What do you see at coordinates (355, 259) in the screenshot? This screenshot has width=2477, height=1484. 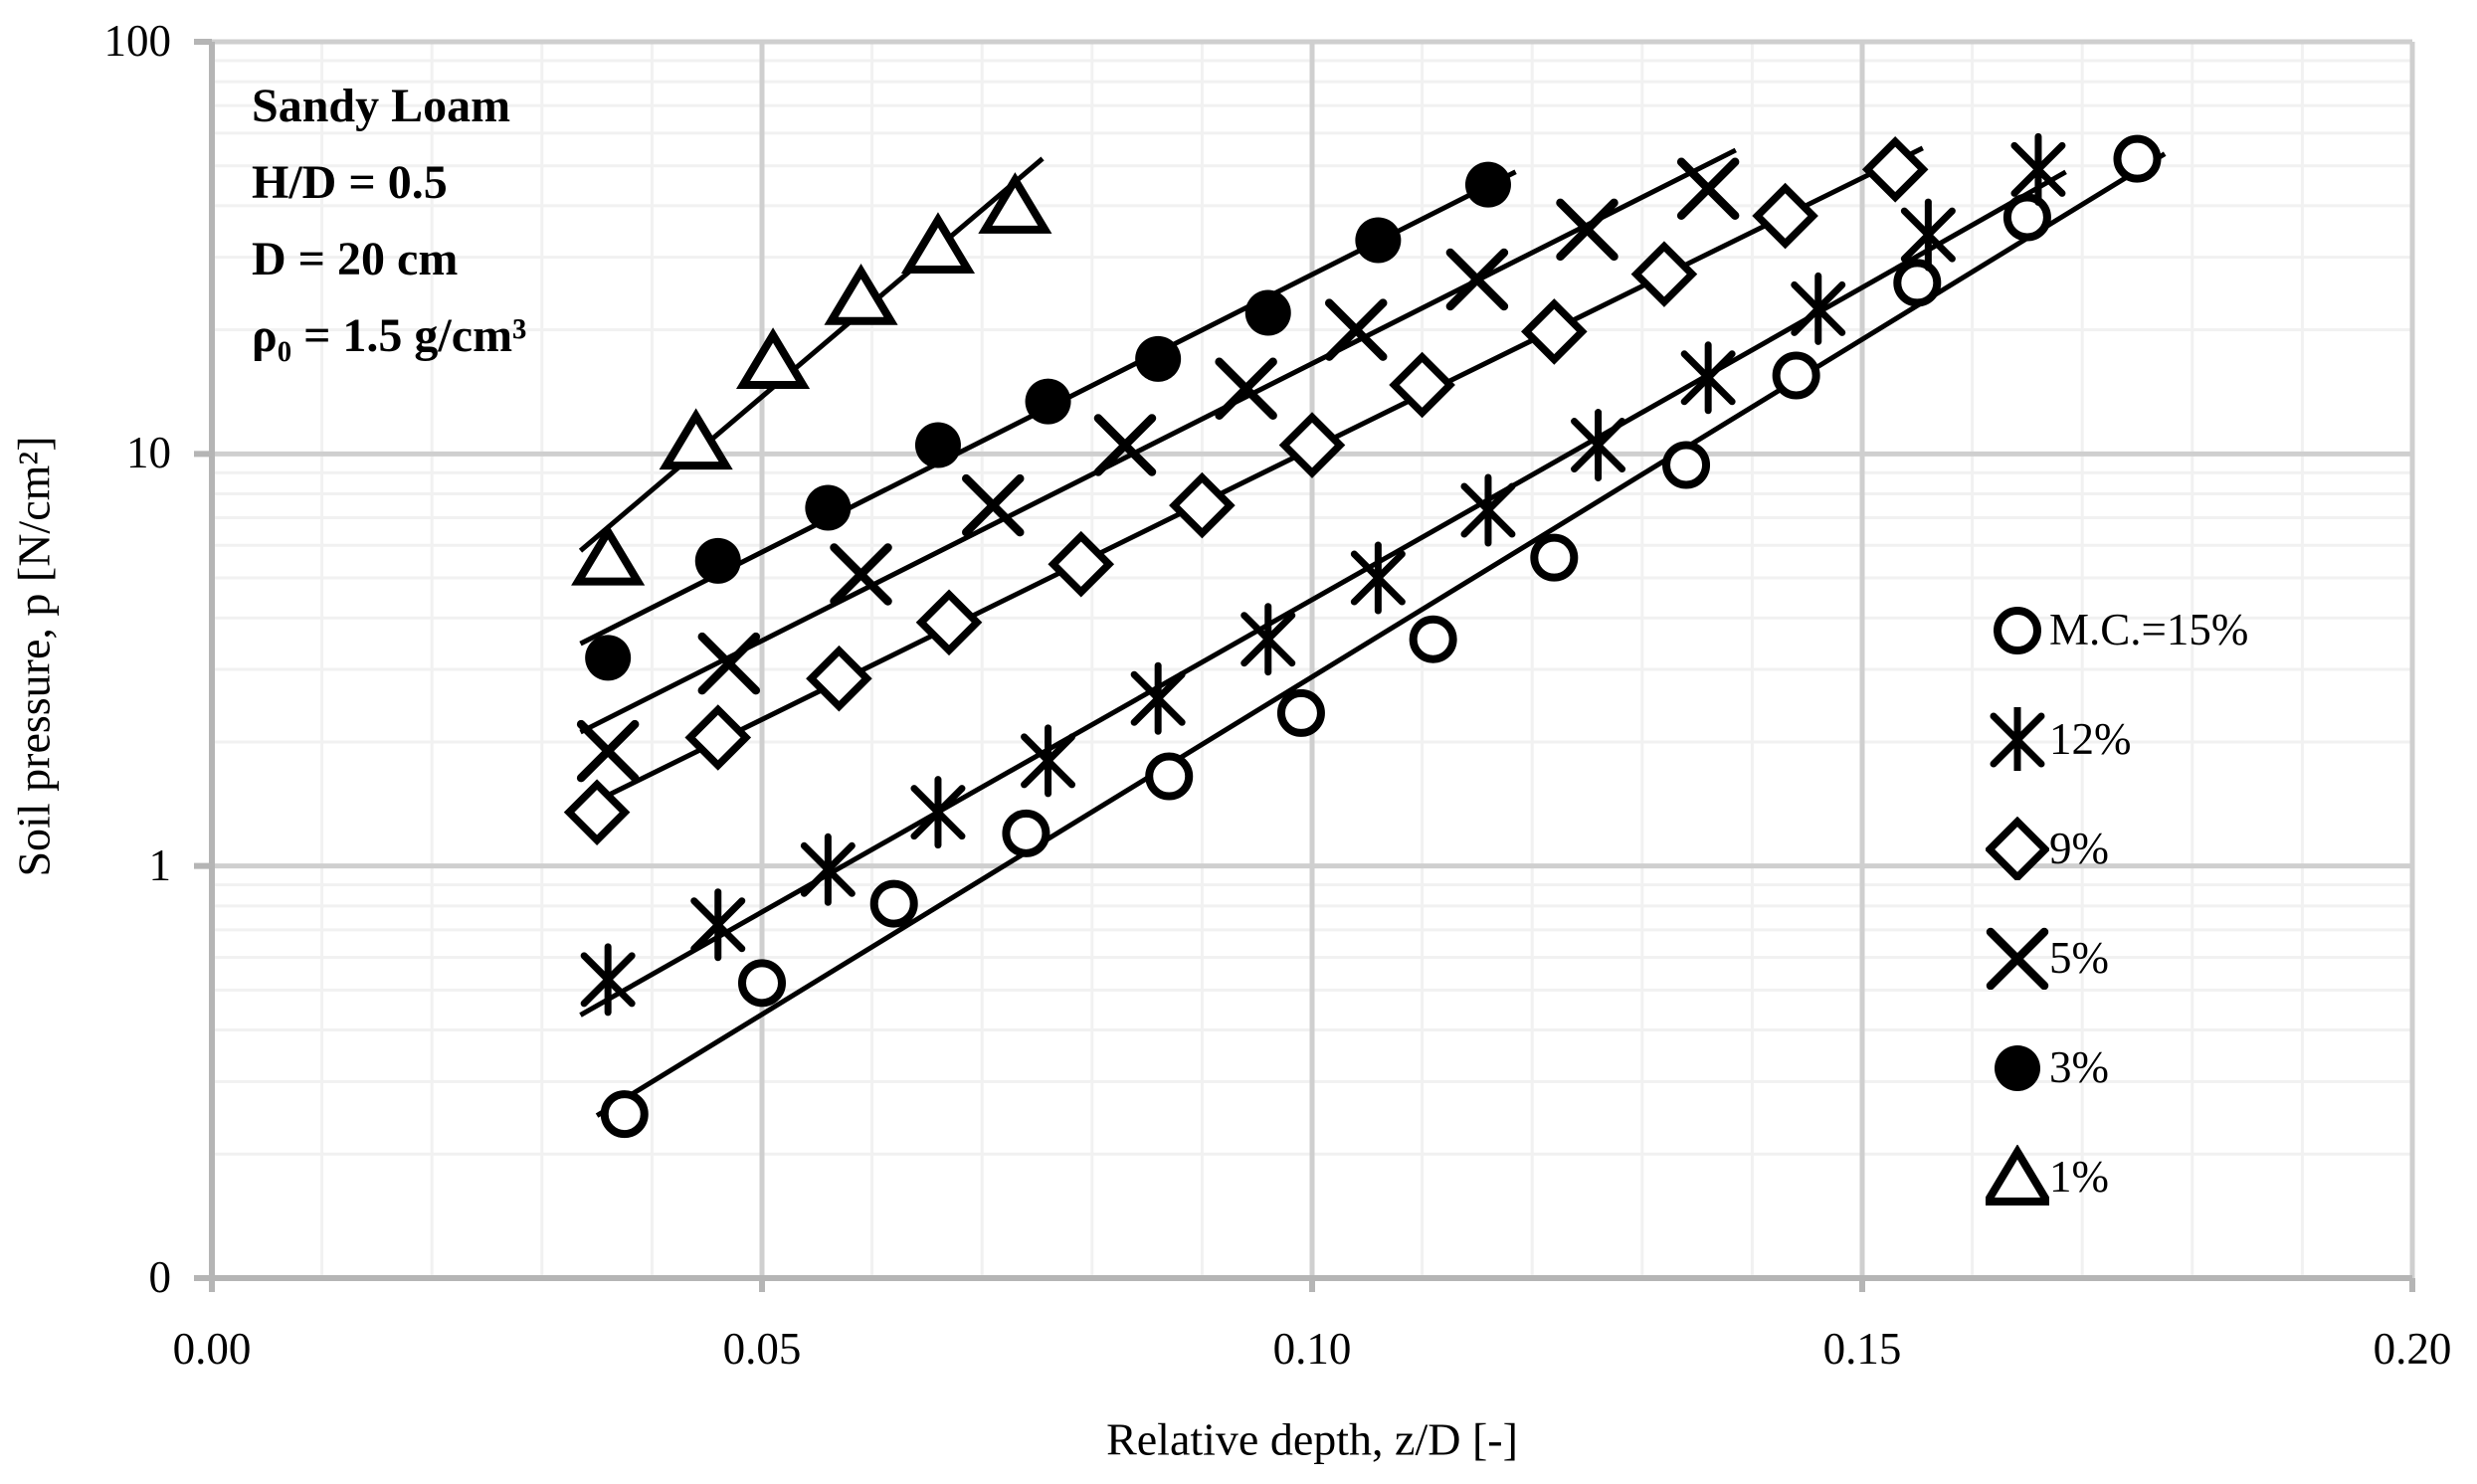 I see `annotation-diameter: D = 20 cm` at bounding box center [355, 259].